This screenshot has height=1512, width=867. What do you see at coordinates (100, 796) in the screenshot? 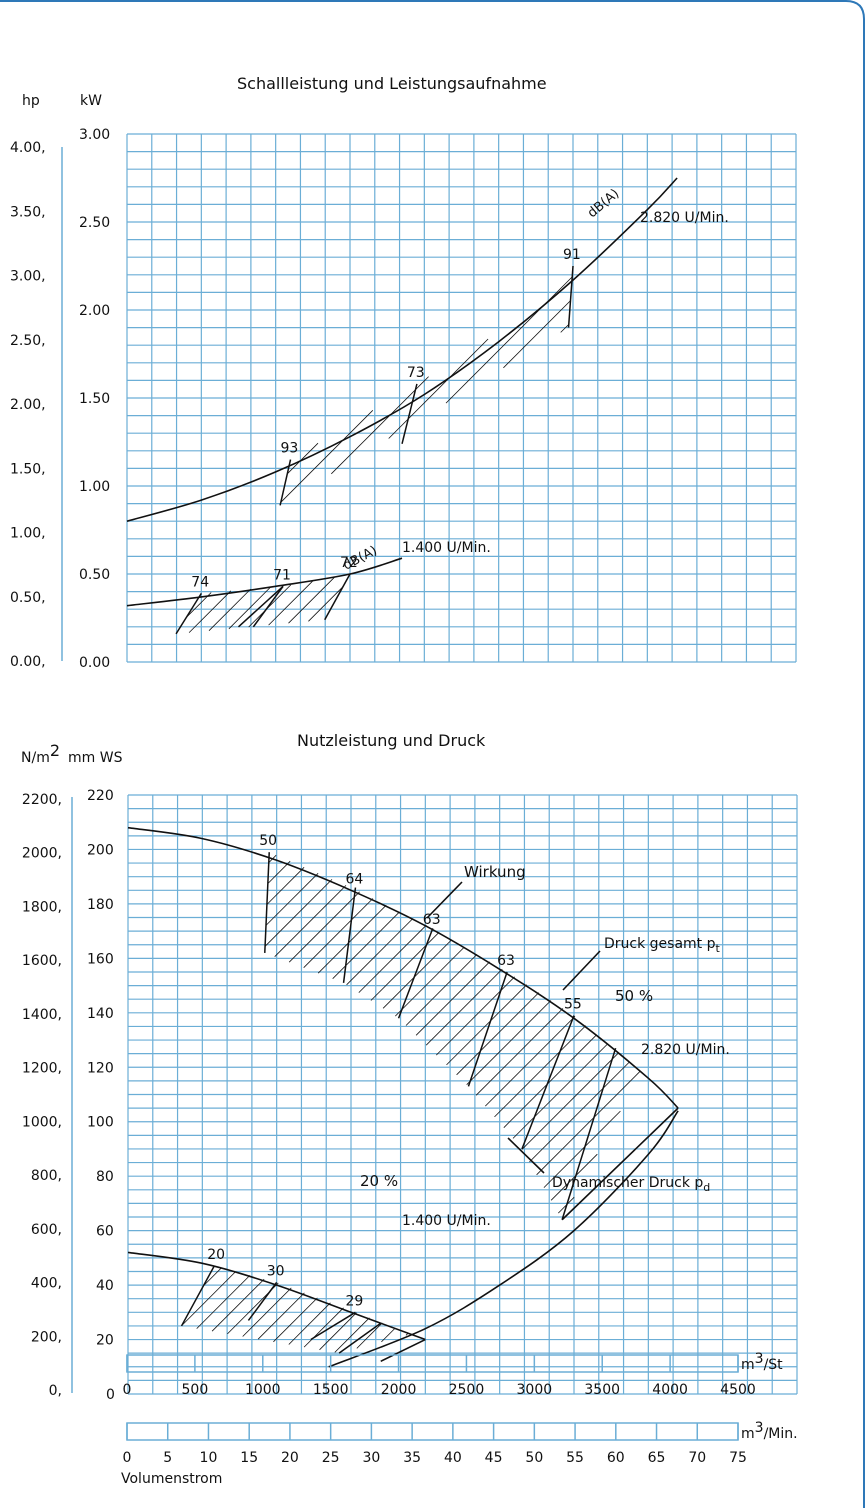
I see `chart2-mmws-tick: 220` at bounding box center [100, 796].